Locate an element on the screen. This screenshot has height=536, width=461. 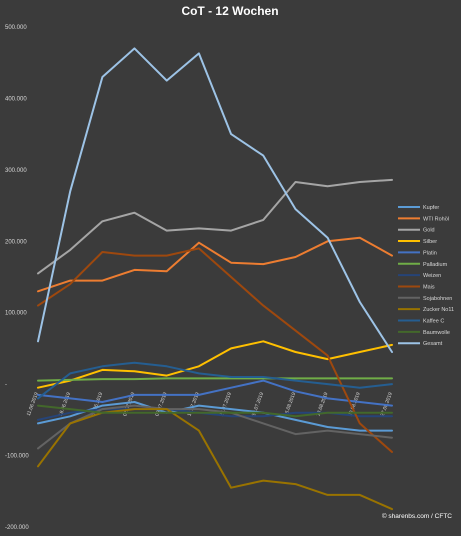
series-line-platin is located at coordinates (215, 393).